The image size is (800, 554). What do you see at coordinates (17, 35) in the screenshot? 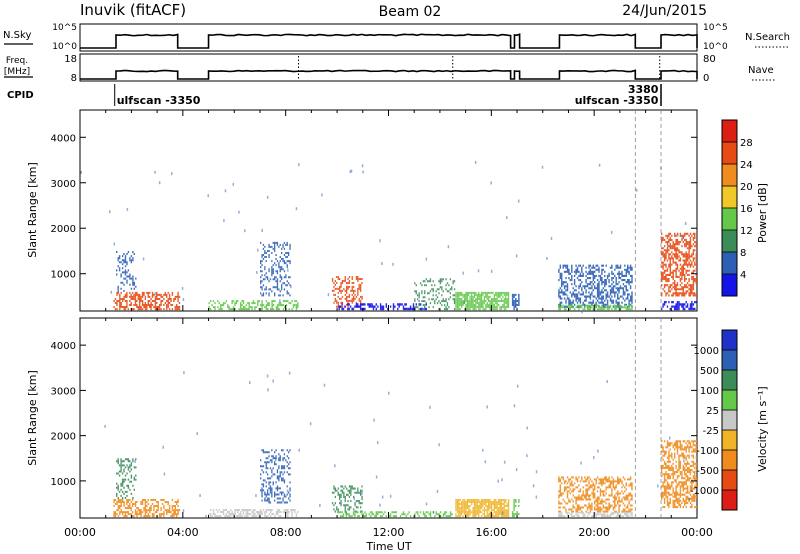
I see `nsky-label: N.Sky` at bounding box center [17, 35].